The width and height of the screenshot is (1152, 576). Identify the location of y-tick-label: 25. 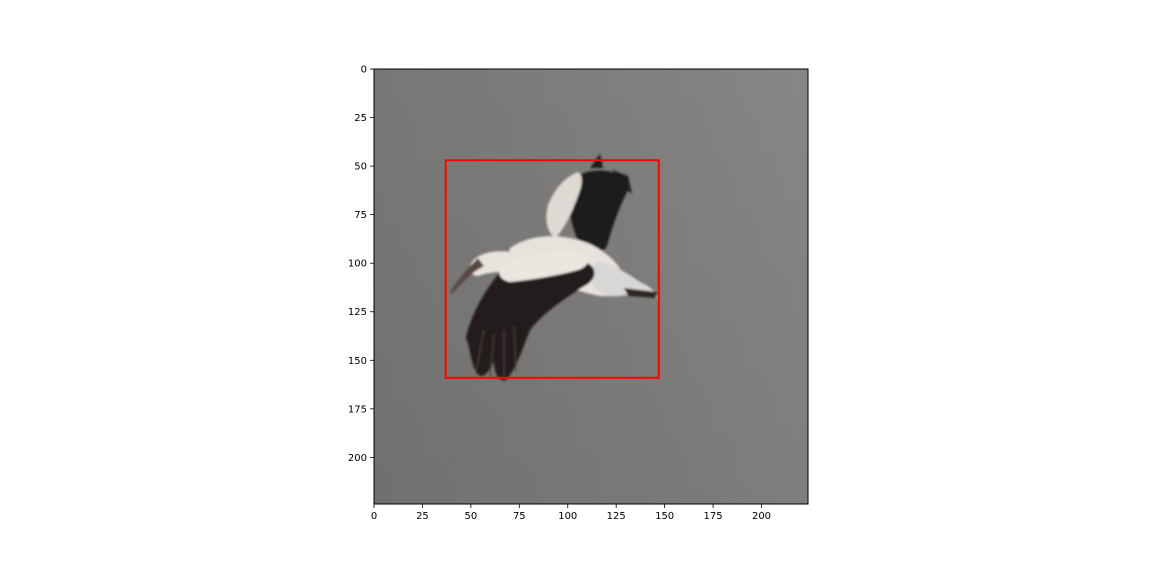
(360, 118).